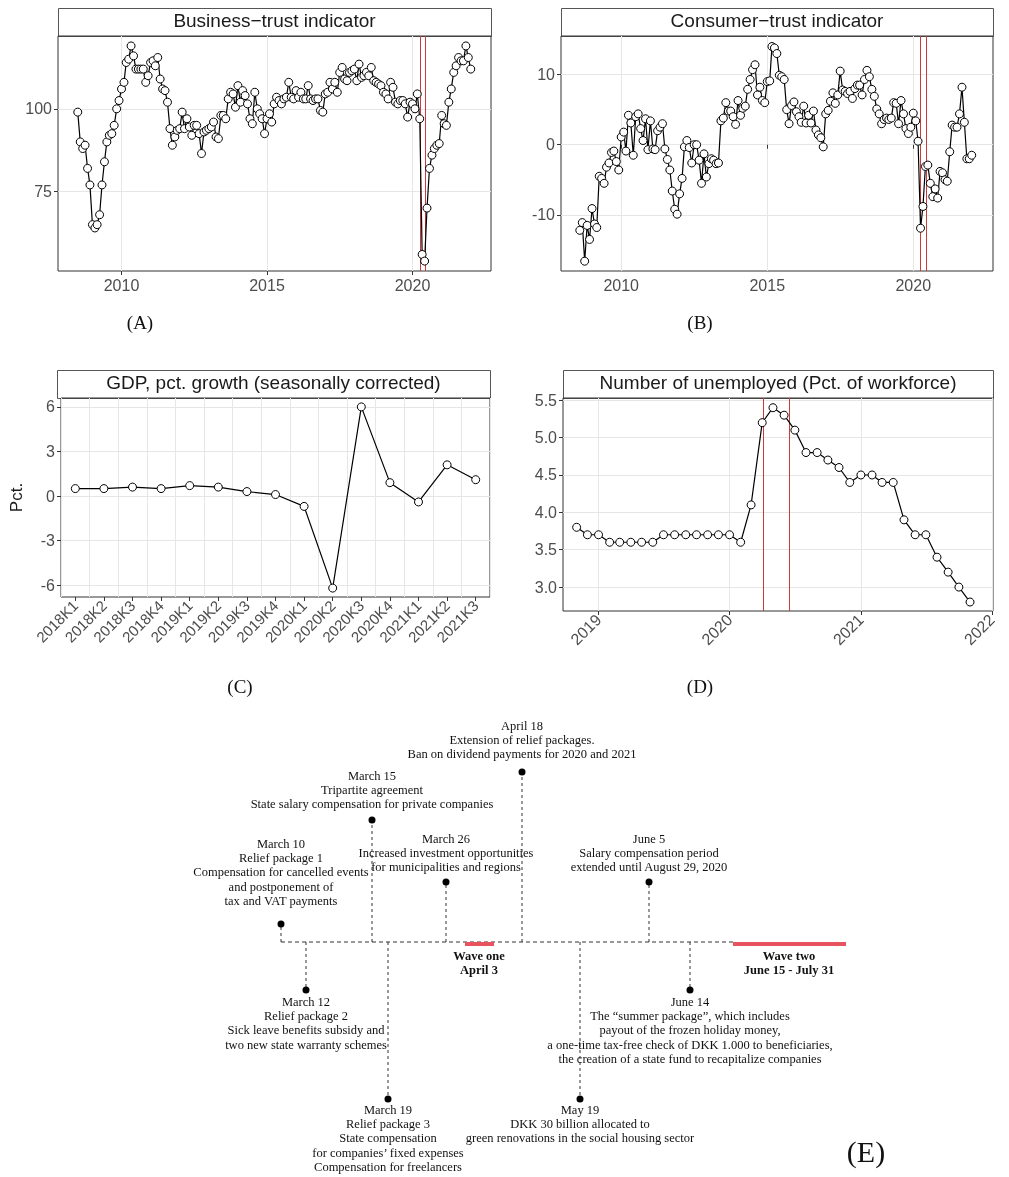  Describe the element at coordinates (690, 1030) in the screenshot. I see `text: June 14 The “summer package”, which includes payout of the frozen holiday money, a one-time tax-free check of DKK 1.000 to beneficiaries, the creation of a state fund to recapitalize companies` at that location.